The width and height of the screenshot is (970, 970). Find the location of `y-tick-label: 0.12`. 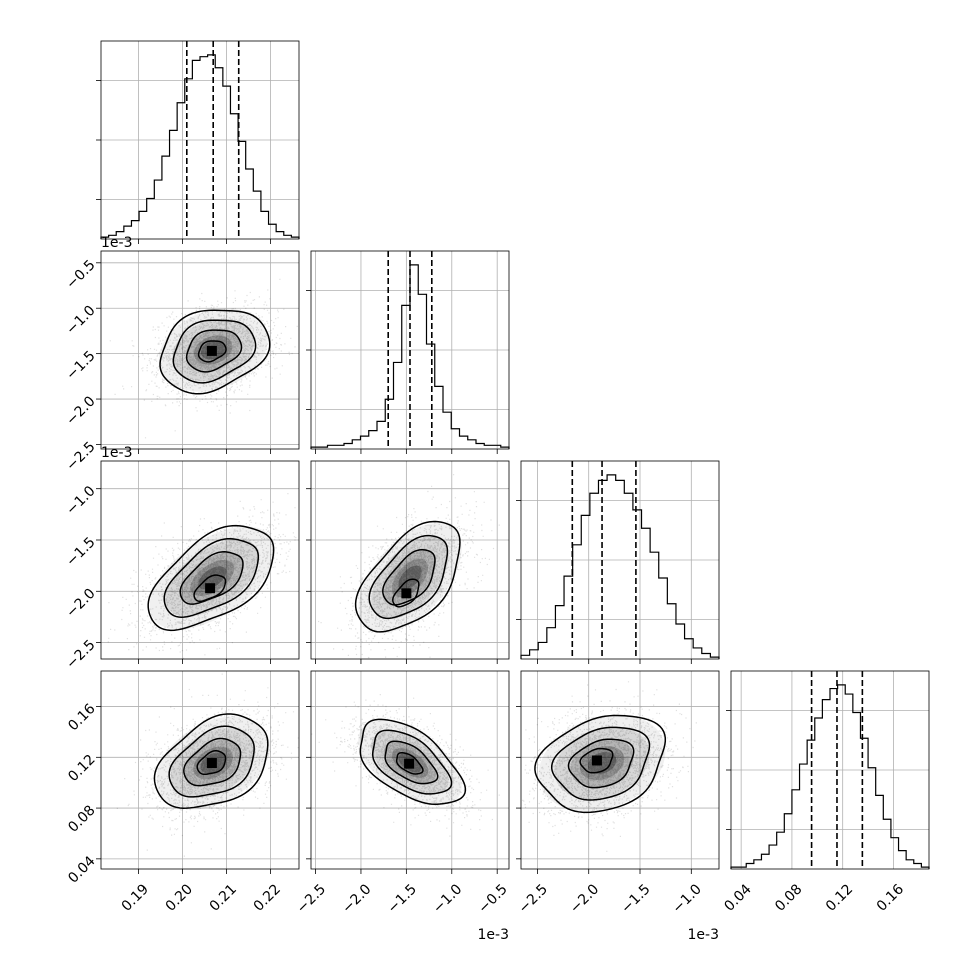

y-tick-label: 0.12 is located at coordinates (81, 768).